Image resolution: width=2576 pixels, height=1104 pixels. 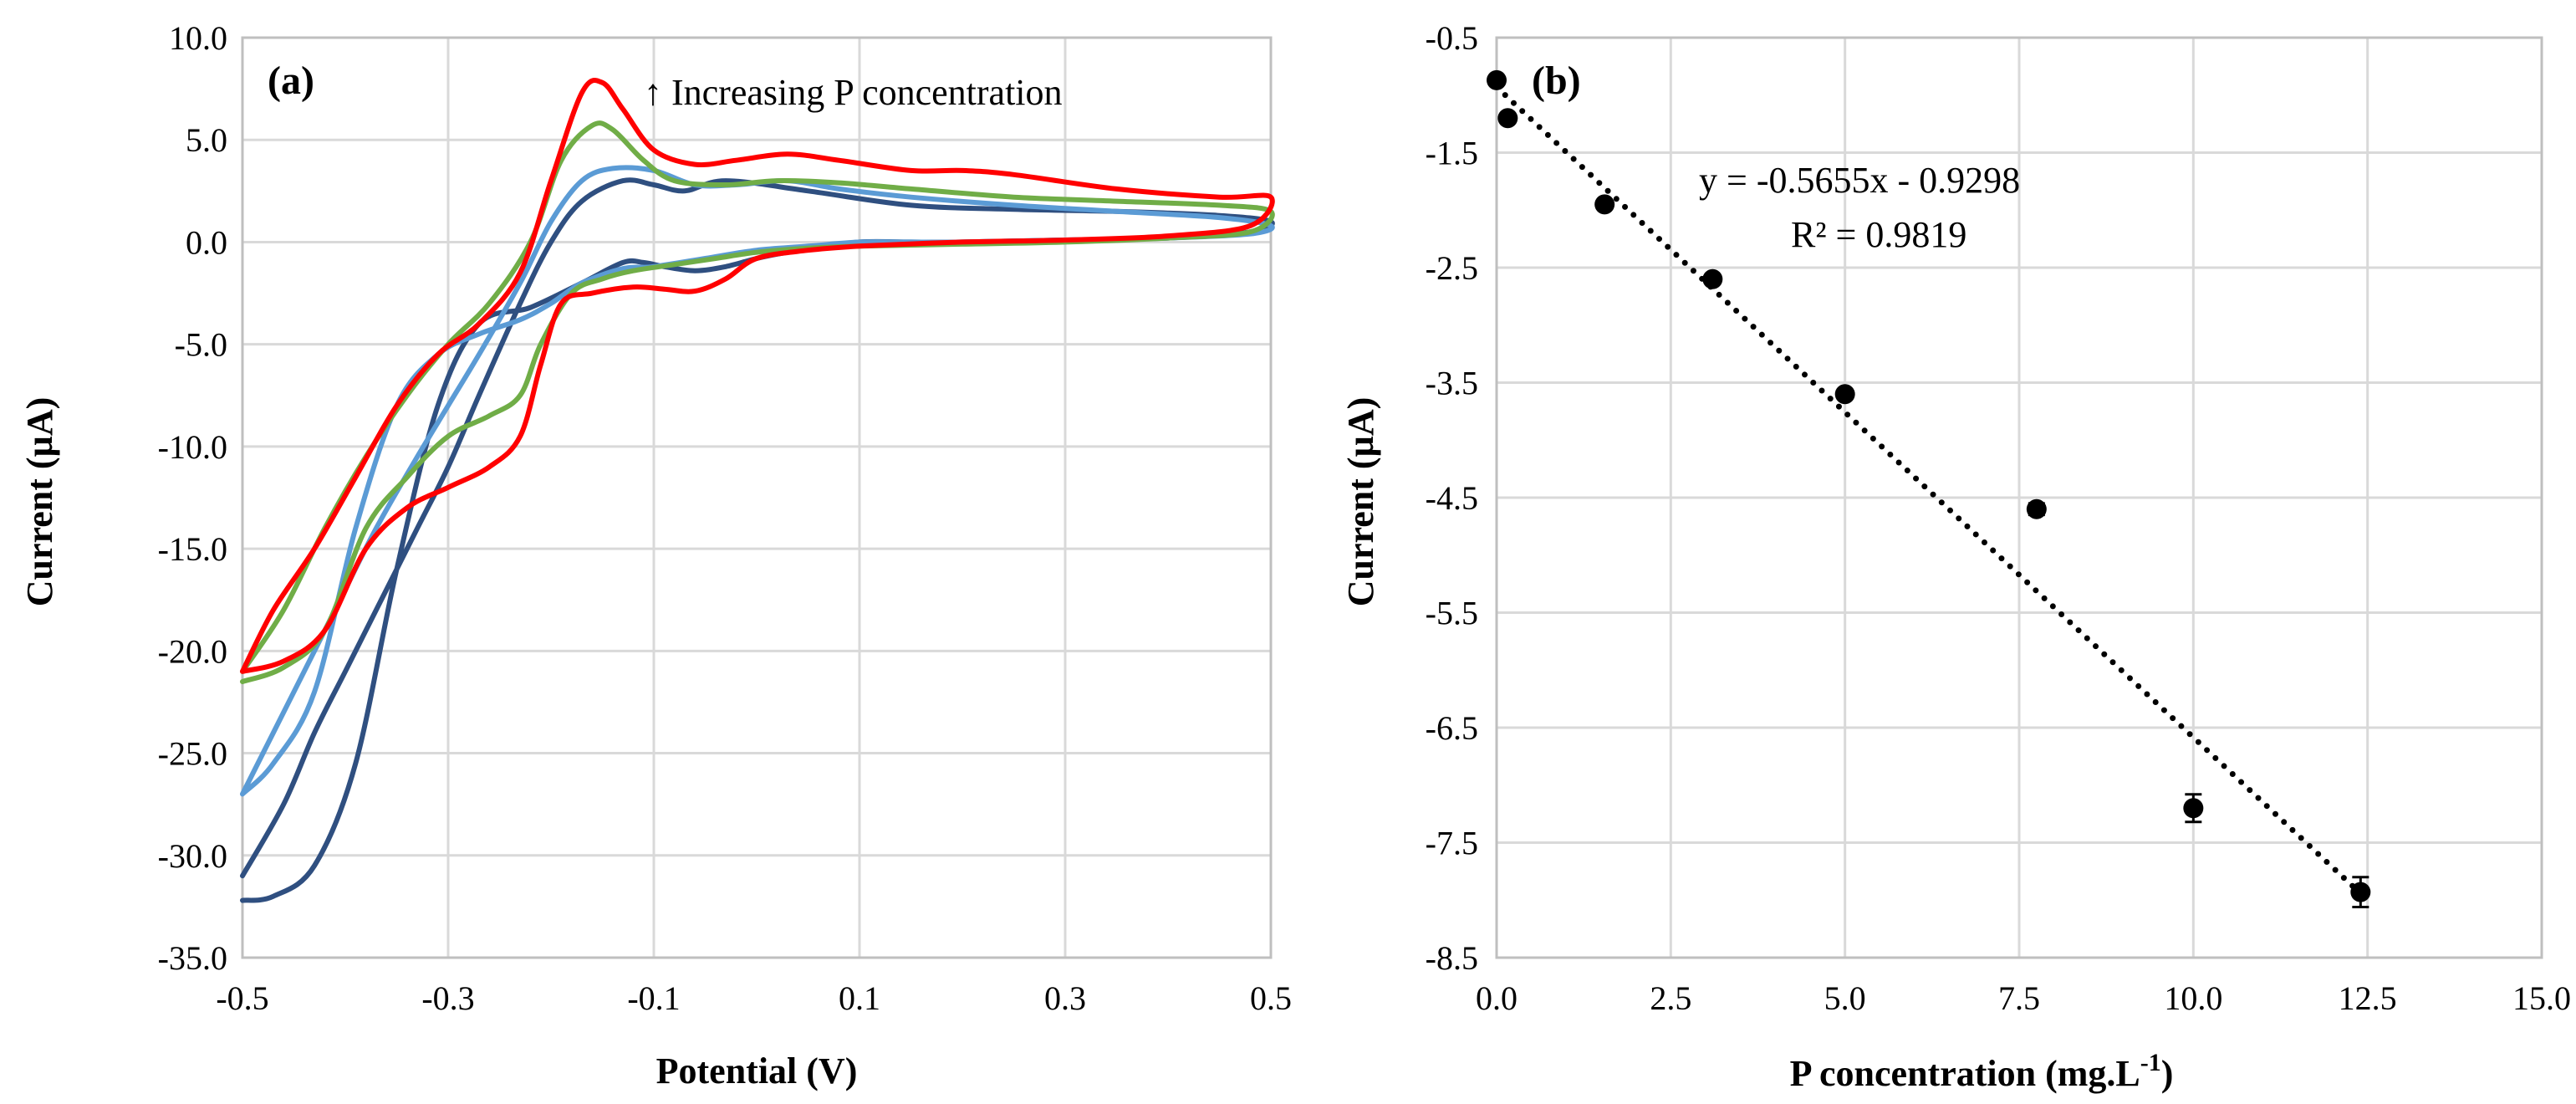 I want to click on panel-b-y-tick-label: -2.5, so click(x=1452, y=268).